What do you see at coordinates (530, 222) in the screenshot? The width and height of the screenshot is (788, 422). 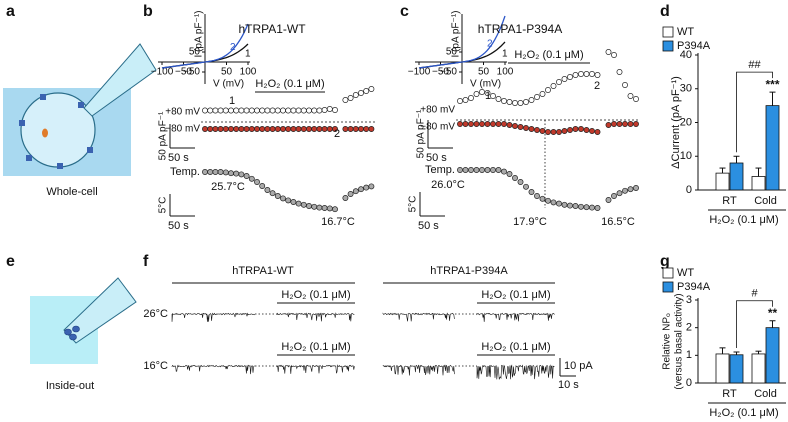 I see `temp-annotation: 17.9°C` at bounding box center [530, 222].